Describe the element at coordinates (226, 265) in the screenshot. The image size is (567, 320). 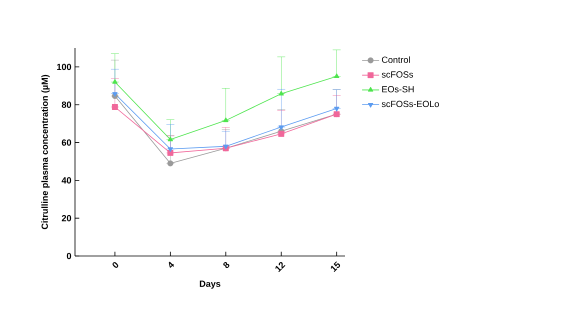
I see `x-tick-label: 8` at that location.